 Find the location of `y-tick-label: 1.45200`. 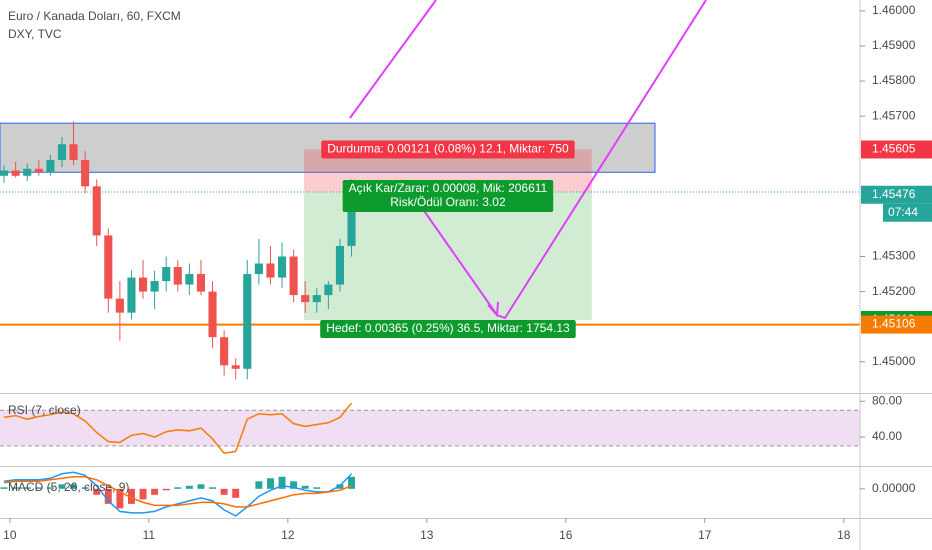

y-tick-label: 1.45200 is located at coordinates (894, 291).